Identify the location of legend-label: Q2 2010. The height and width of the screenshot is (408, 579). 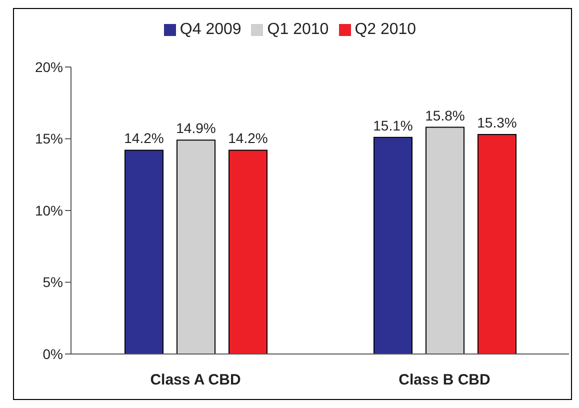
(385, 29).